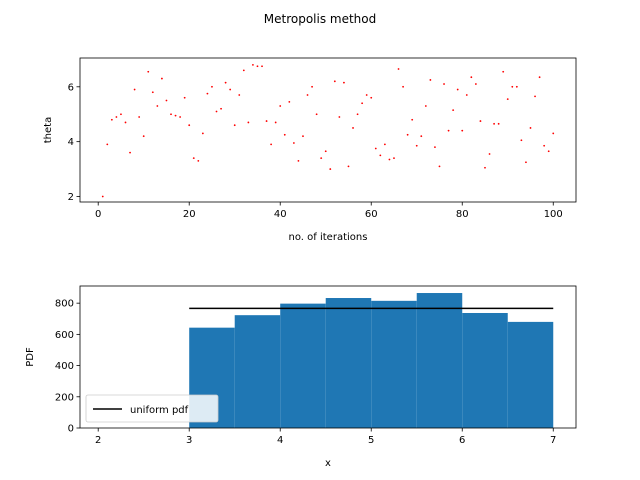 This screenshot has height=480, width=640. What do you see at coordinates (329, 211) in the screenshot?
I see `scatter-x-ticks: 0 20 40 60 80 100` at bounding box center [329, 211].